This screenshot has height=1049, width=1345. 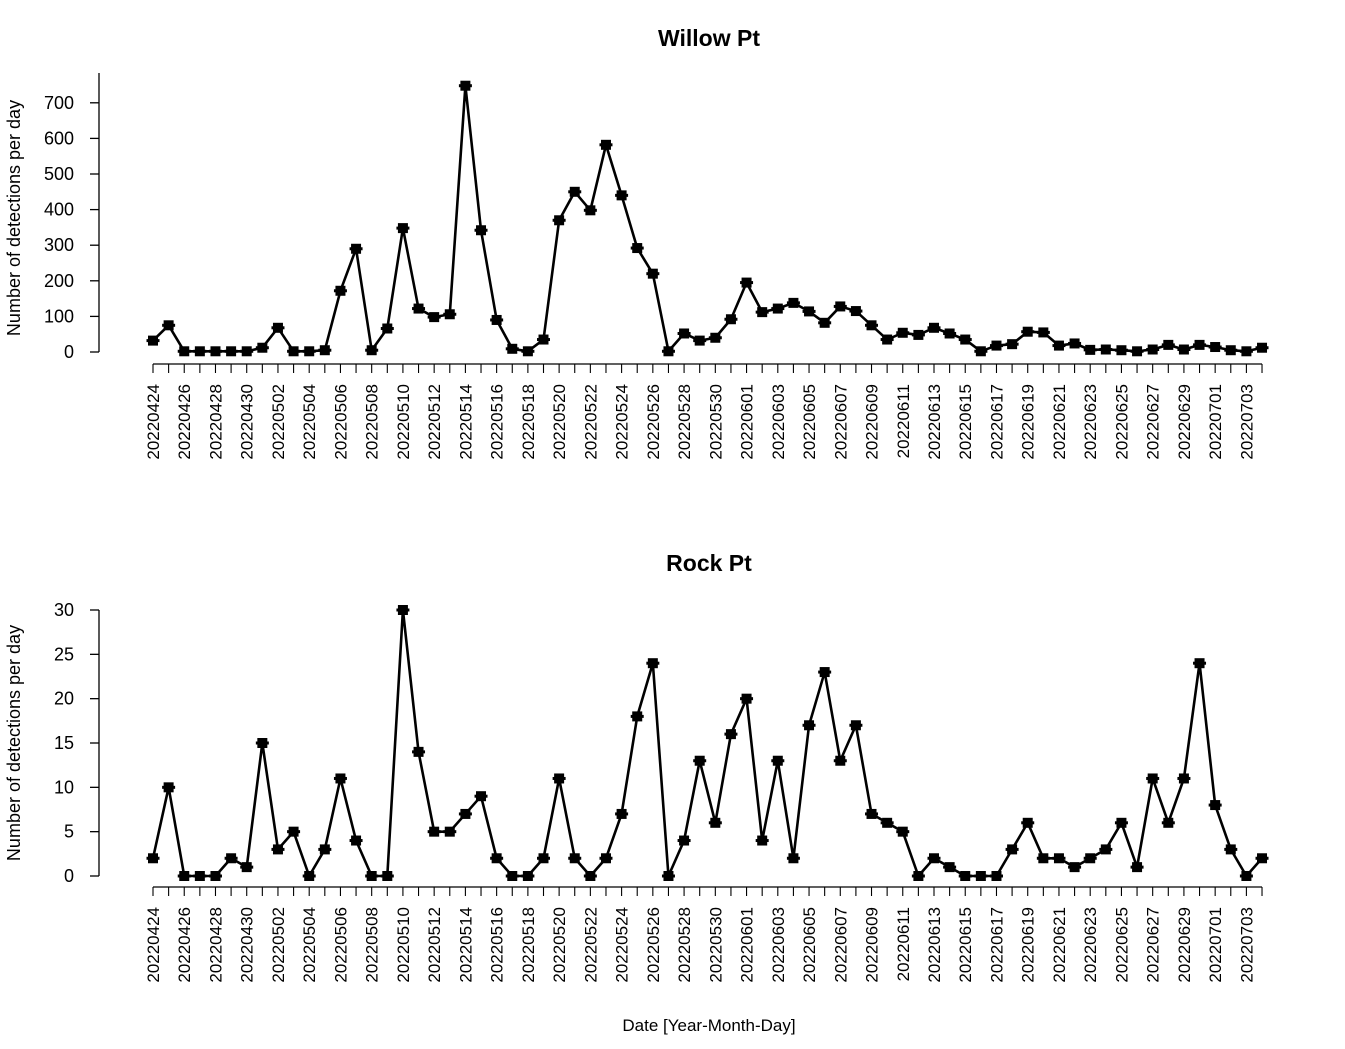 I want to click on y-tick-label: 100, so click(x=59, y=316).